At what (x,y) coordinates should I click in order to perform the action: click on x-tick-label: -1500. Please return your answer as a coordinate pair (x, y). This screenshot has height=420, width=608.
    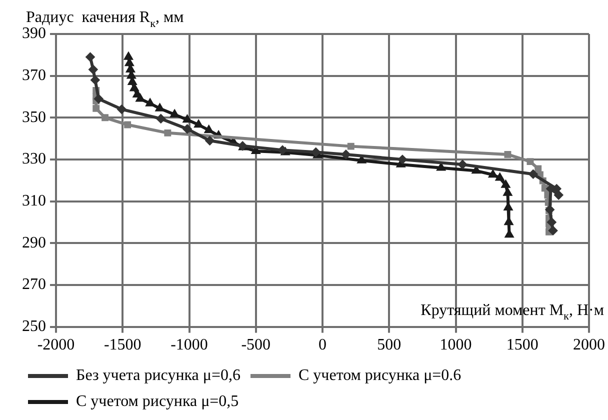
    Looking at the image, I should click on (123, 345).